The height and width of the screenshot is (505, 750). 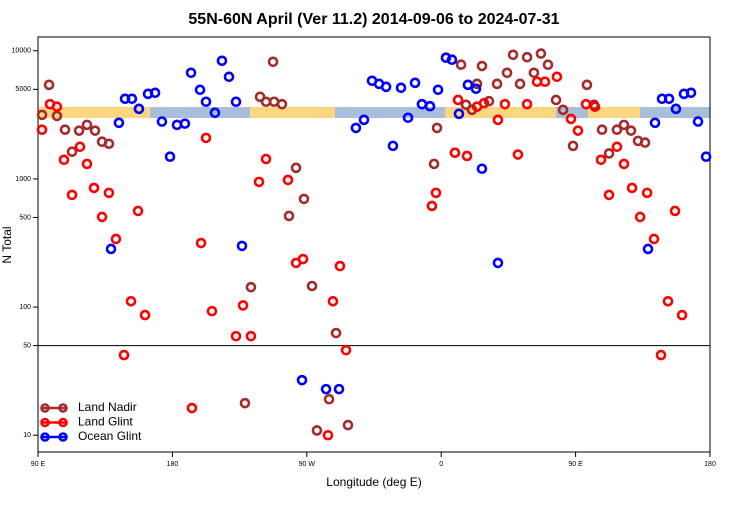 I want to click on legend-label: Land Nadir, so click(x=107, y=407).